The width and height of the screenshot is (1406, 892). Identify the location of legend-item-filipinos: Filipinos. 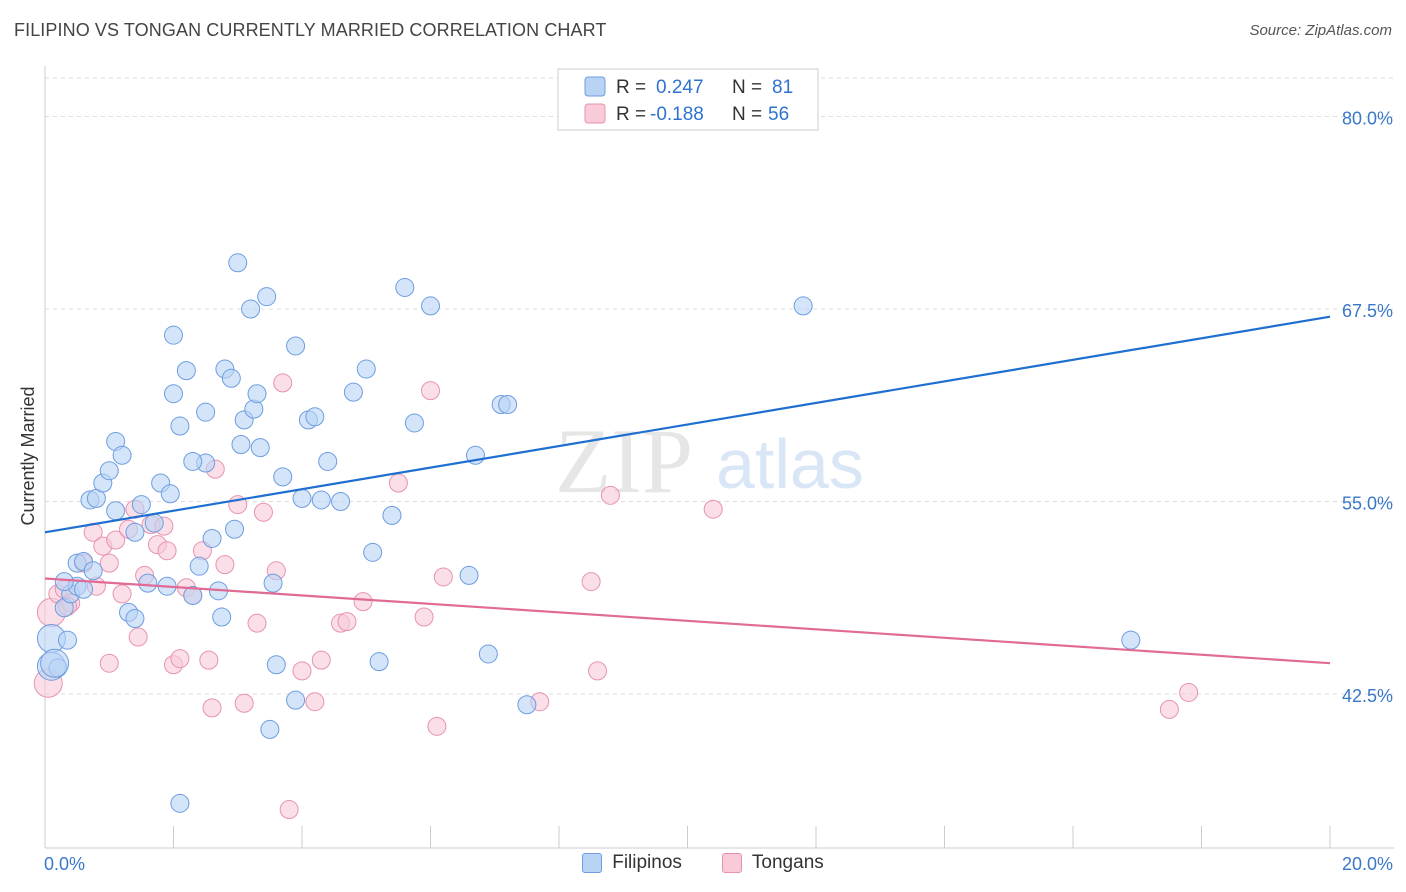
(632, 863).